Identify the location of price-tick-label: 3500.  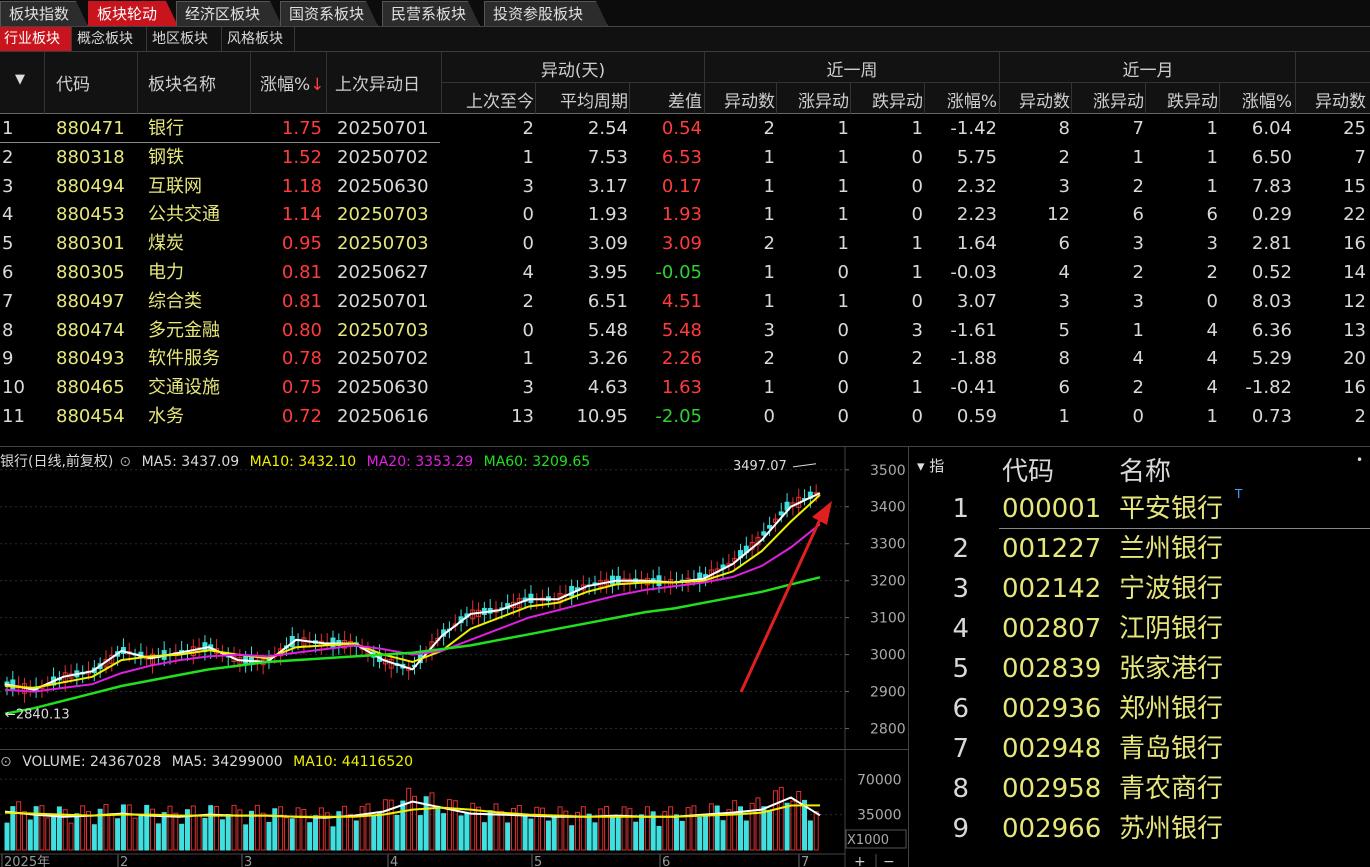
(888, 471).